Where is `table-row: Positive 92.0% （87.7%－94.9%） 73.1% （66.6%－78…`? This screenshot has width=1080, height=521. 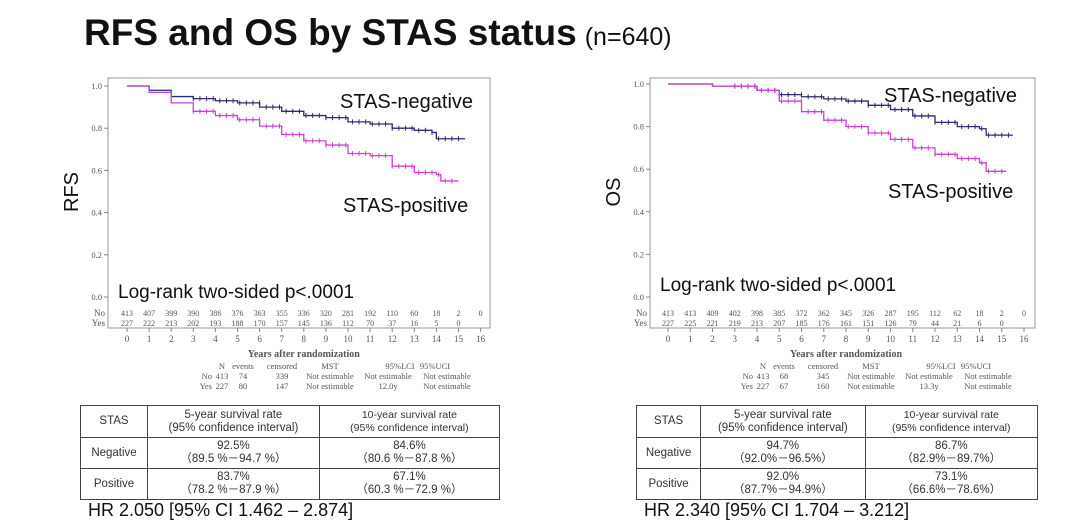
table-row: Positive 92.0% （87.7%－94.9%） 73.1% （66.6%－78… is located at coordinates (837, 484).